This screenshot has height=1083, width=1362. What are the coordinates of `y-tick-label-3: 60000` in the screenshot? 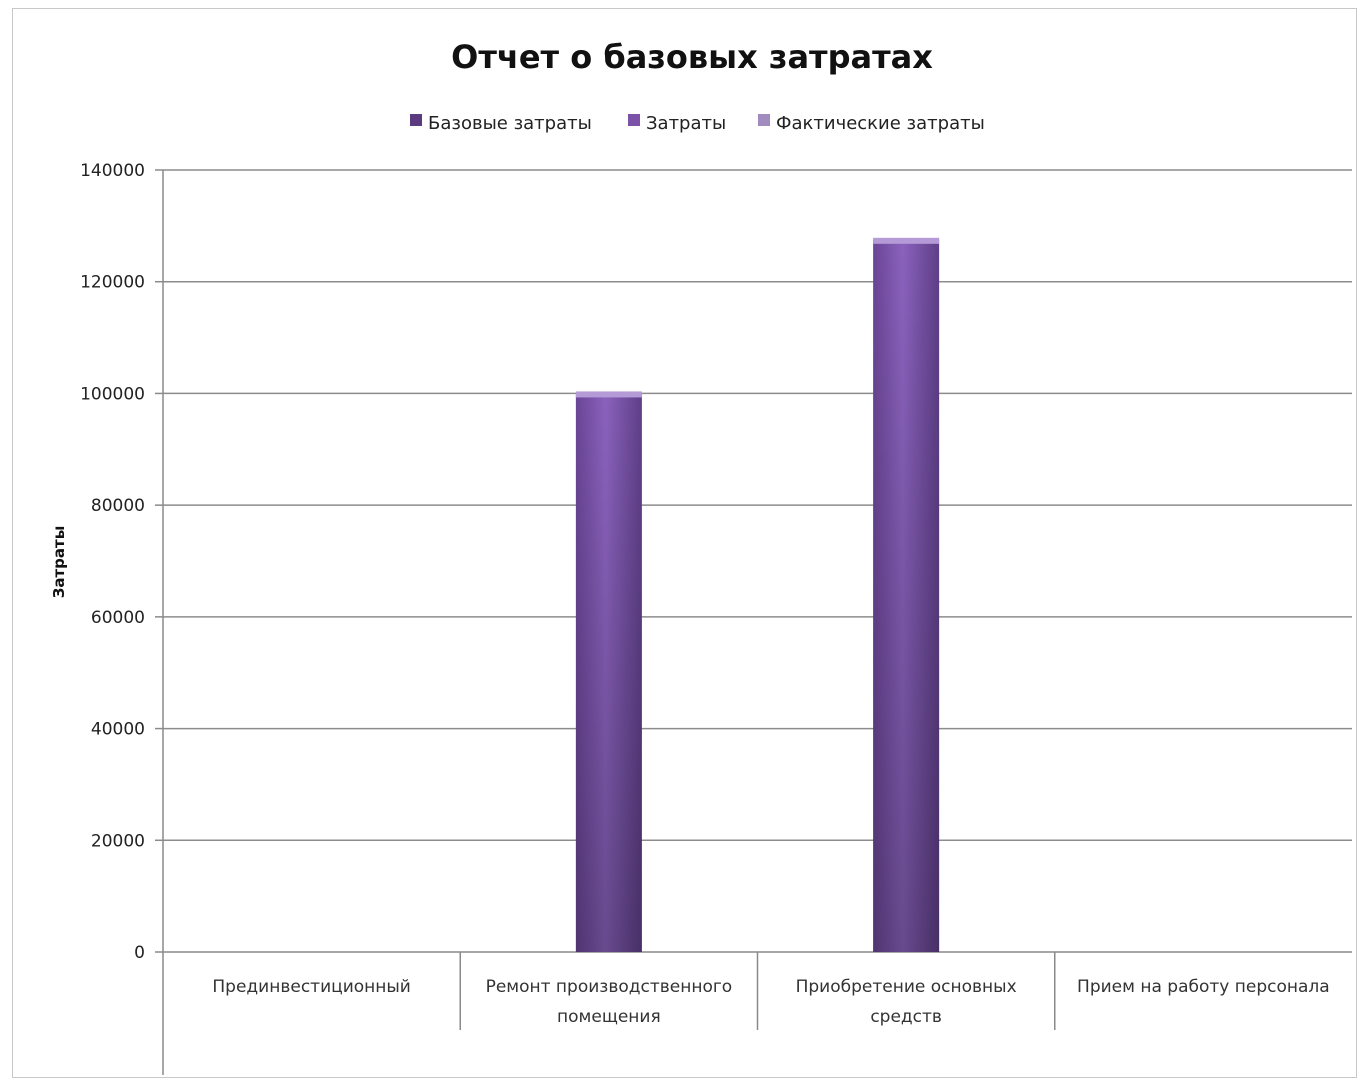 It's located at (118, 618).